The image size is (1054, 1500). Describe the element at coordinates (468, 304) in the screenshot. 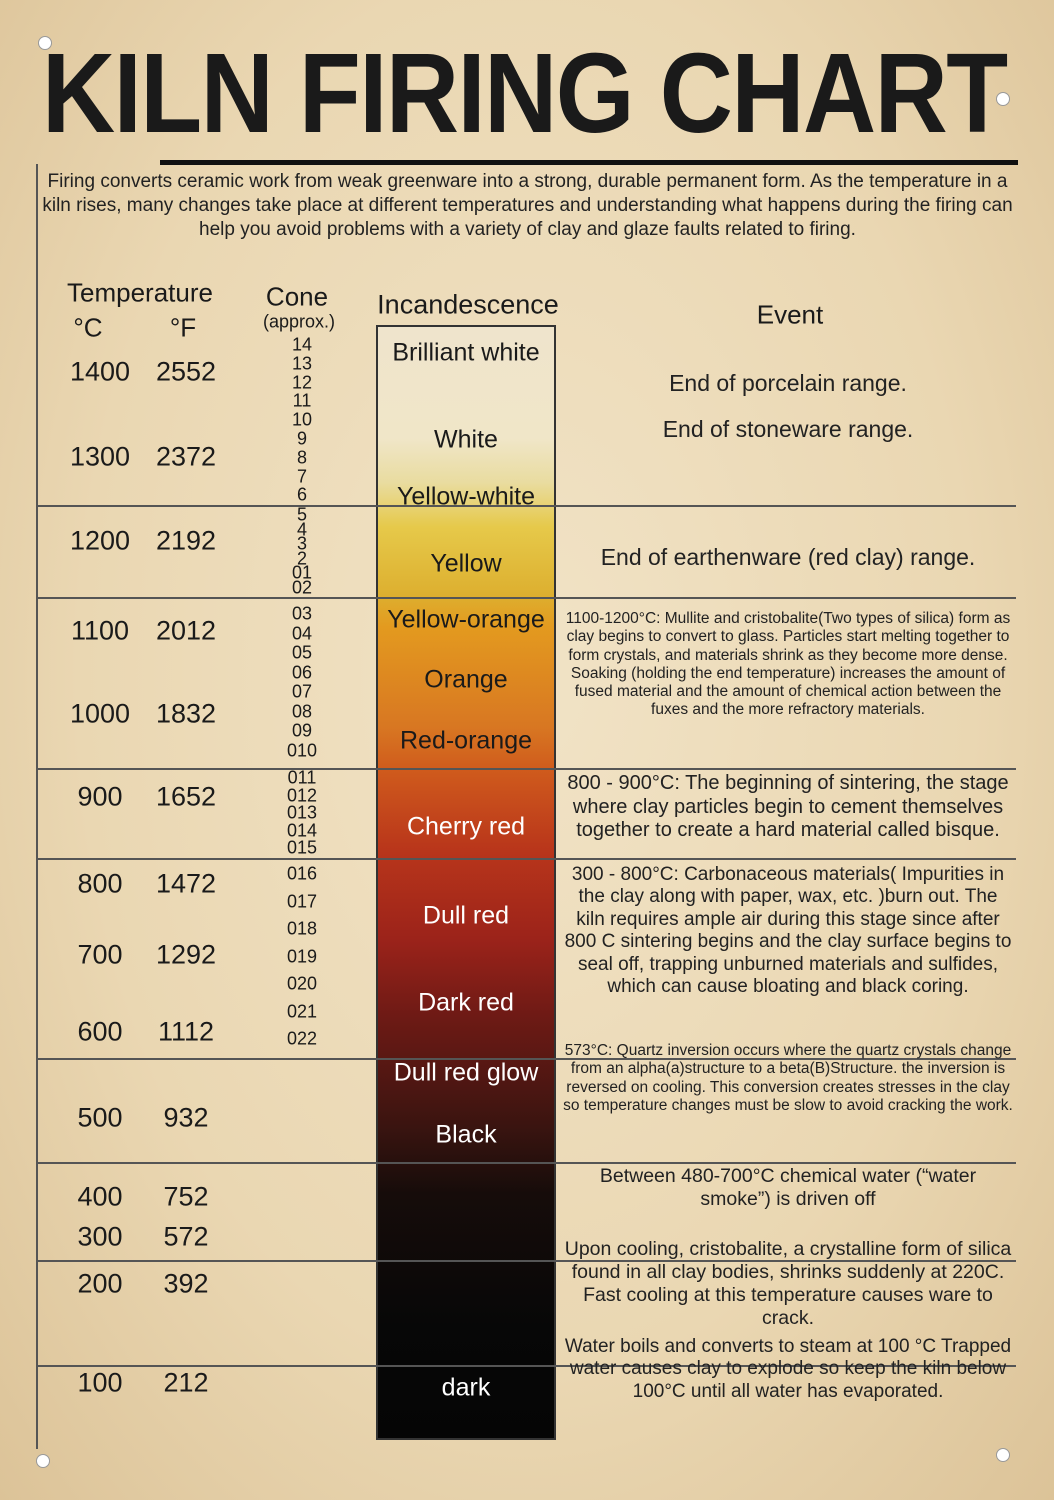

I see `header: Incandescence` at that location.